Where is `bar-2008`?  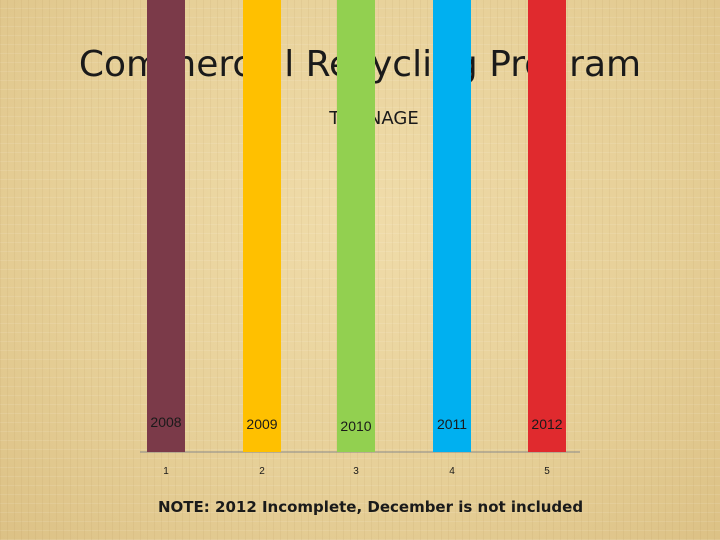
bar-2008 is located at coordinates (166, 226).